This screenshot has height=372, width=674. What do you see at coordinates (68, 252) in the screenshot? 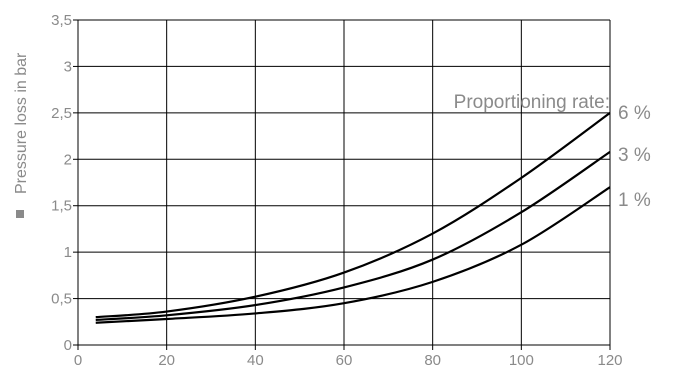
I see `y-tick-label: 1` at bounding box center [68, 252].